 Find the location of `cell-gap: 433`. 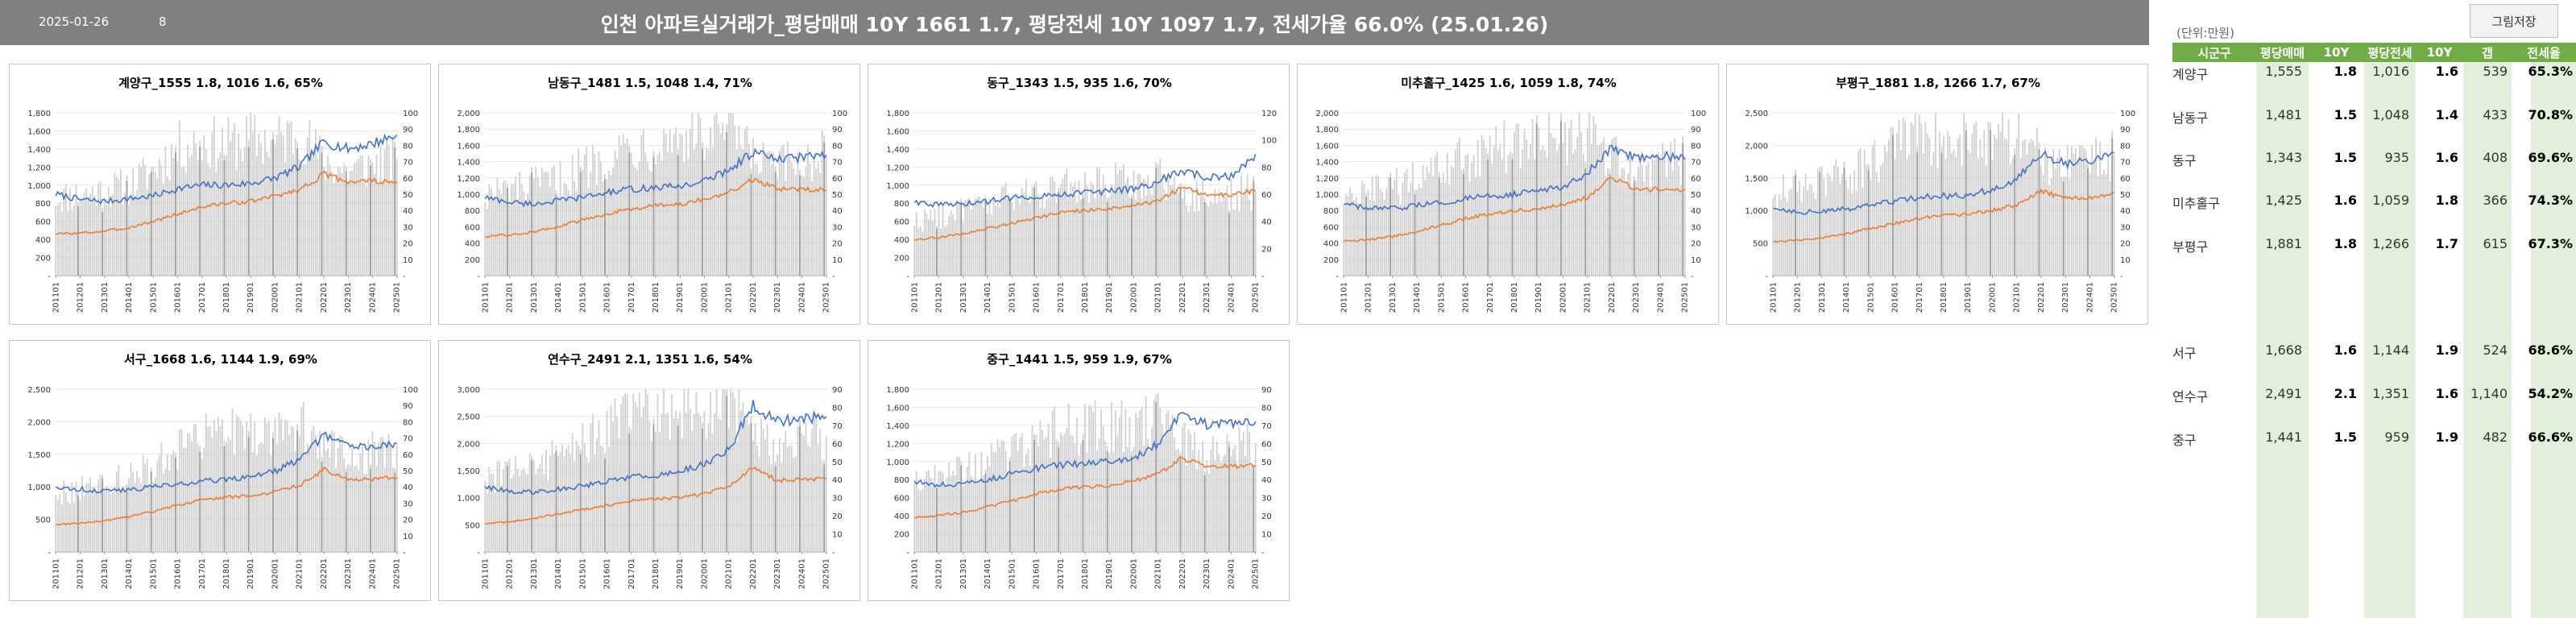

cell-gap: 433 is located at coordinates (2495, 114).